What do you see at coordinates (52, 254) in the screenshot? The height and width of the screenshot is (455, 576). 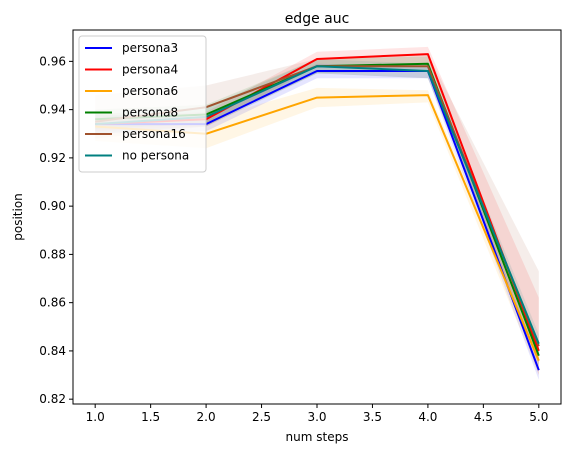 I see `y-tick-label: 0.88` at bounding box center [52, 254].